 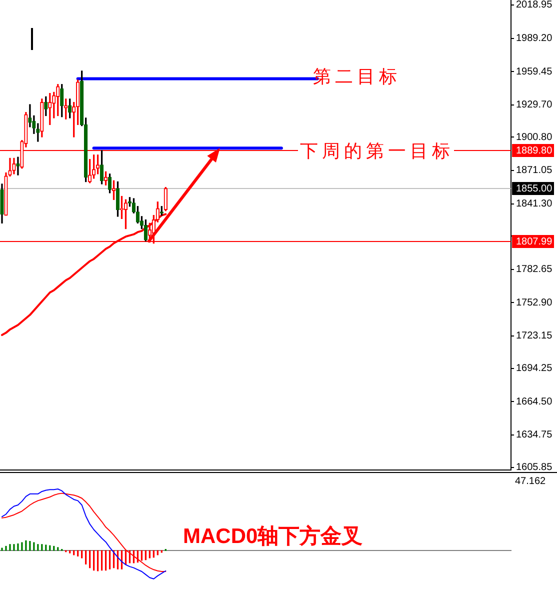 I want to click on annotation: MACD0轴下方金叉, so click(x=273, y=536).